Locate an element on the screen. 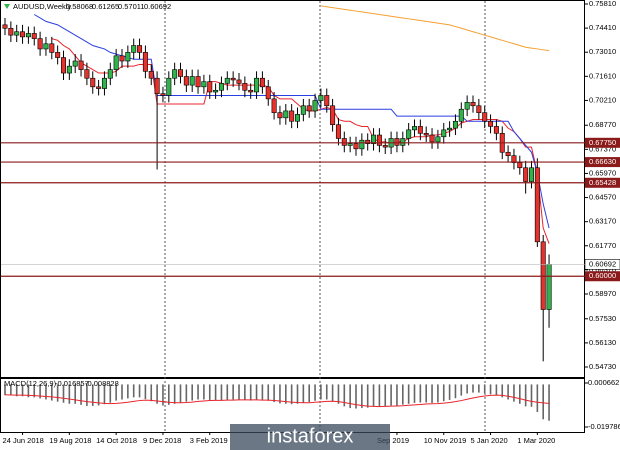 This screenshot has height=450, width=620. header-open: 0.58068 is located at coordinates (79, 6).